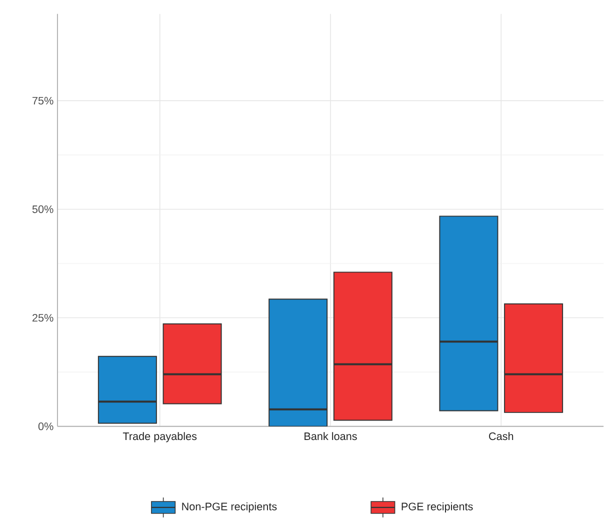 This screenshot has width=604, height=518. What do you see at coordinates (43, 100) in the screenshot?
I see `y-tick-label: 75%` at bounding box center [43, 100].